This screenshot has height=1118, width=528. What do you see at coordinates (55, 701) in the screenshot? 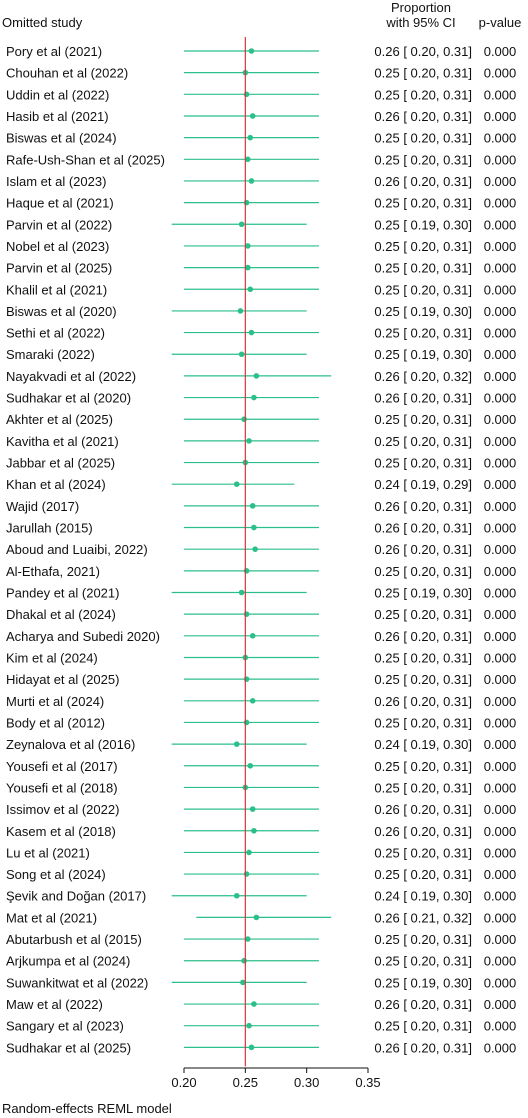
I see `study-label: Murti et al (2024)` at bounding box center [55, 701].